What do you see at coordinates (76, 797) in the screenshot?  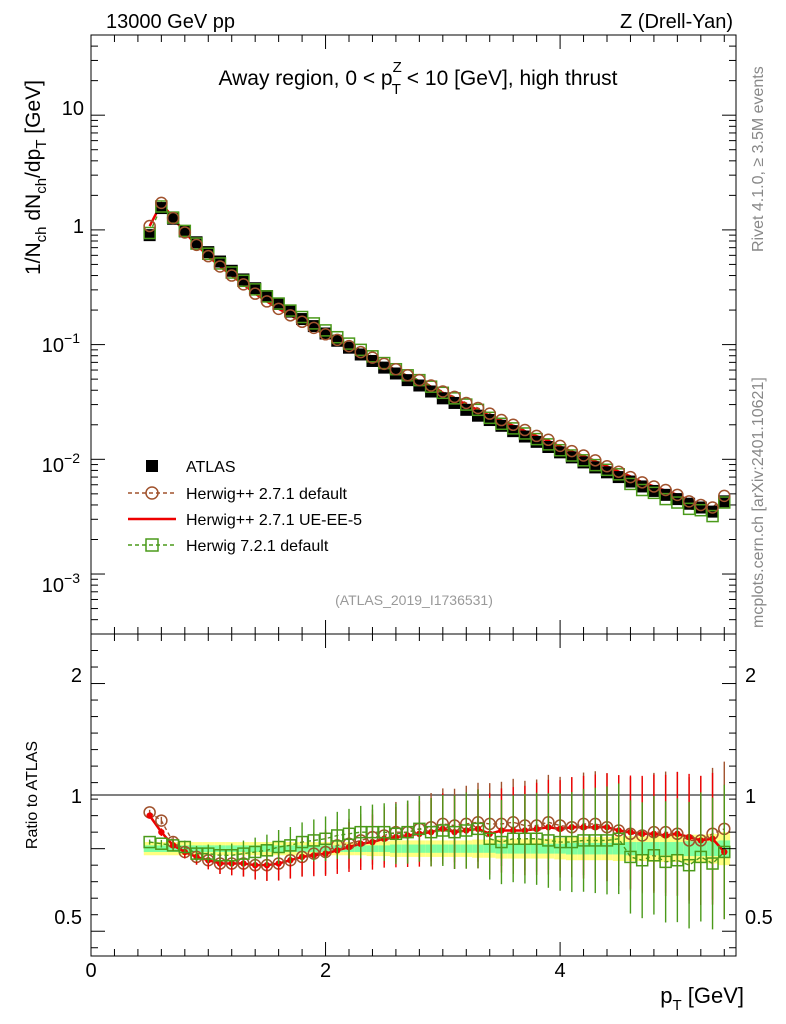 I see `ratio-y-tick-label: 1` at bounding box center [76, 797].